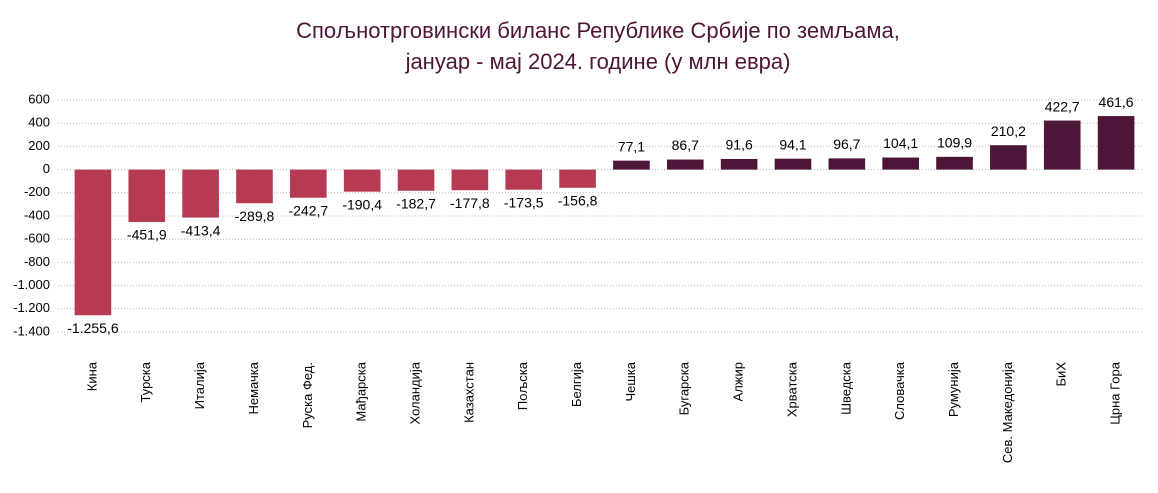 Image resolution: width=1158 pixels, height=493 pixels. Describe the element at coordinates (954, 143) in the screenshot. I see `value-label: 109,9` at that location.